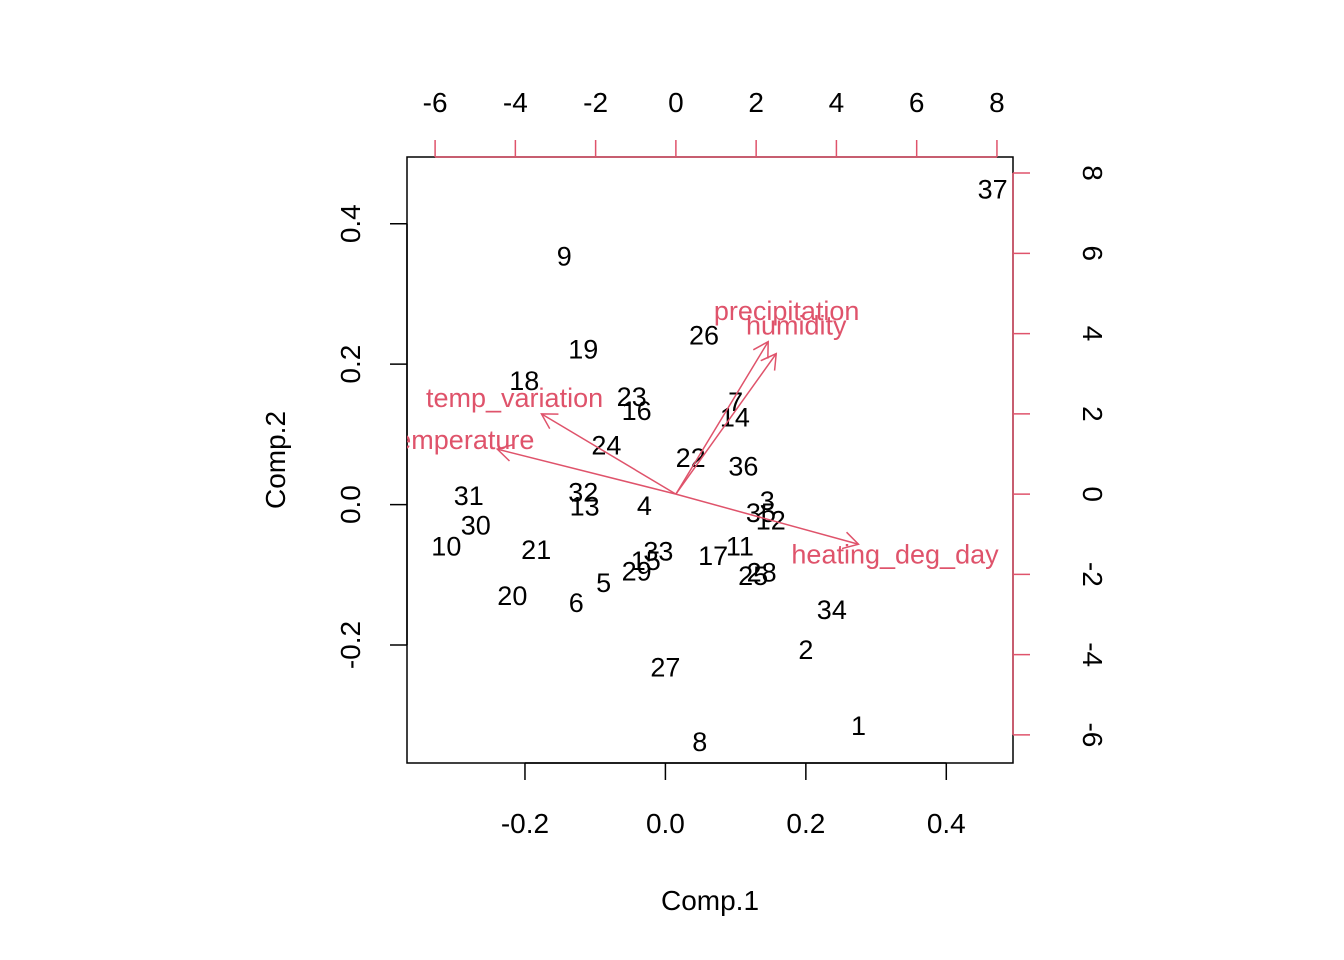 Image resolution: width=1344 pixels, height=960 pixels. I want to click on point-label: 15, so click(646, 561).